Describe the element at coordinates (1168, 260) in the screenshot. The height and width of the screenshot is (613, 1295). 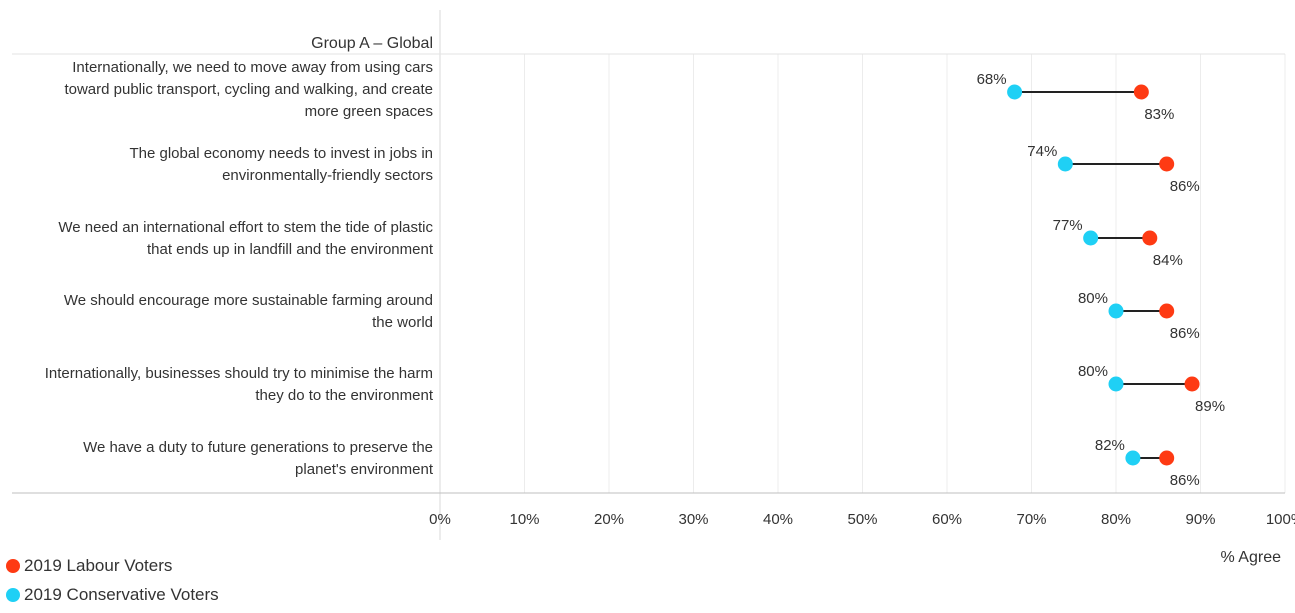
I see `labour-value-label: 84%` at that location.